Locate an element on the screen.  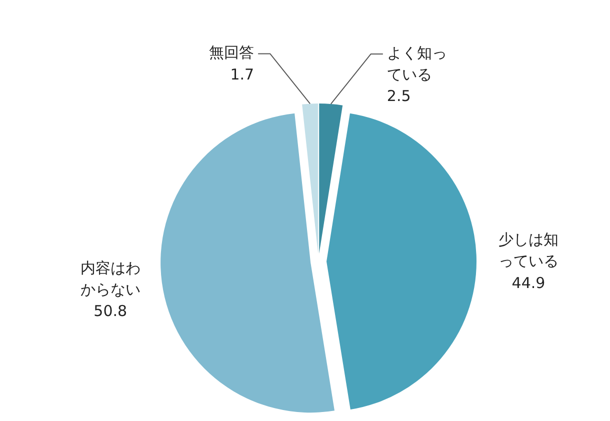
slice-label: よく知っている is located at coordinates (416, 64).